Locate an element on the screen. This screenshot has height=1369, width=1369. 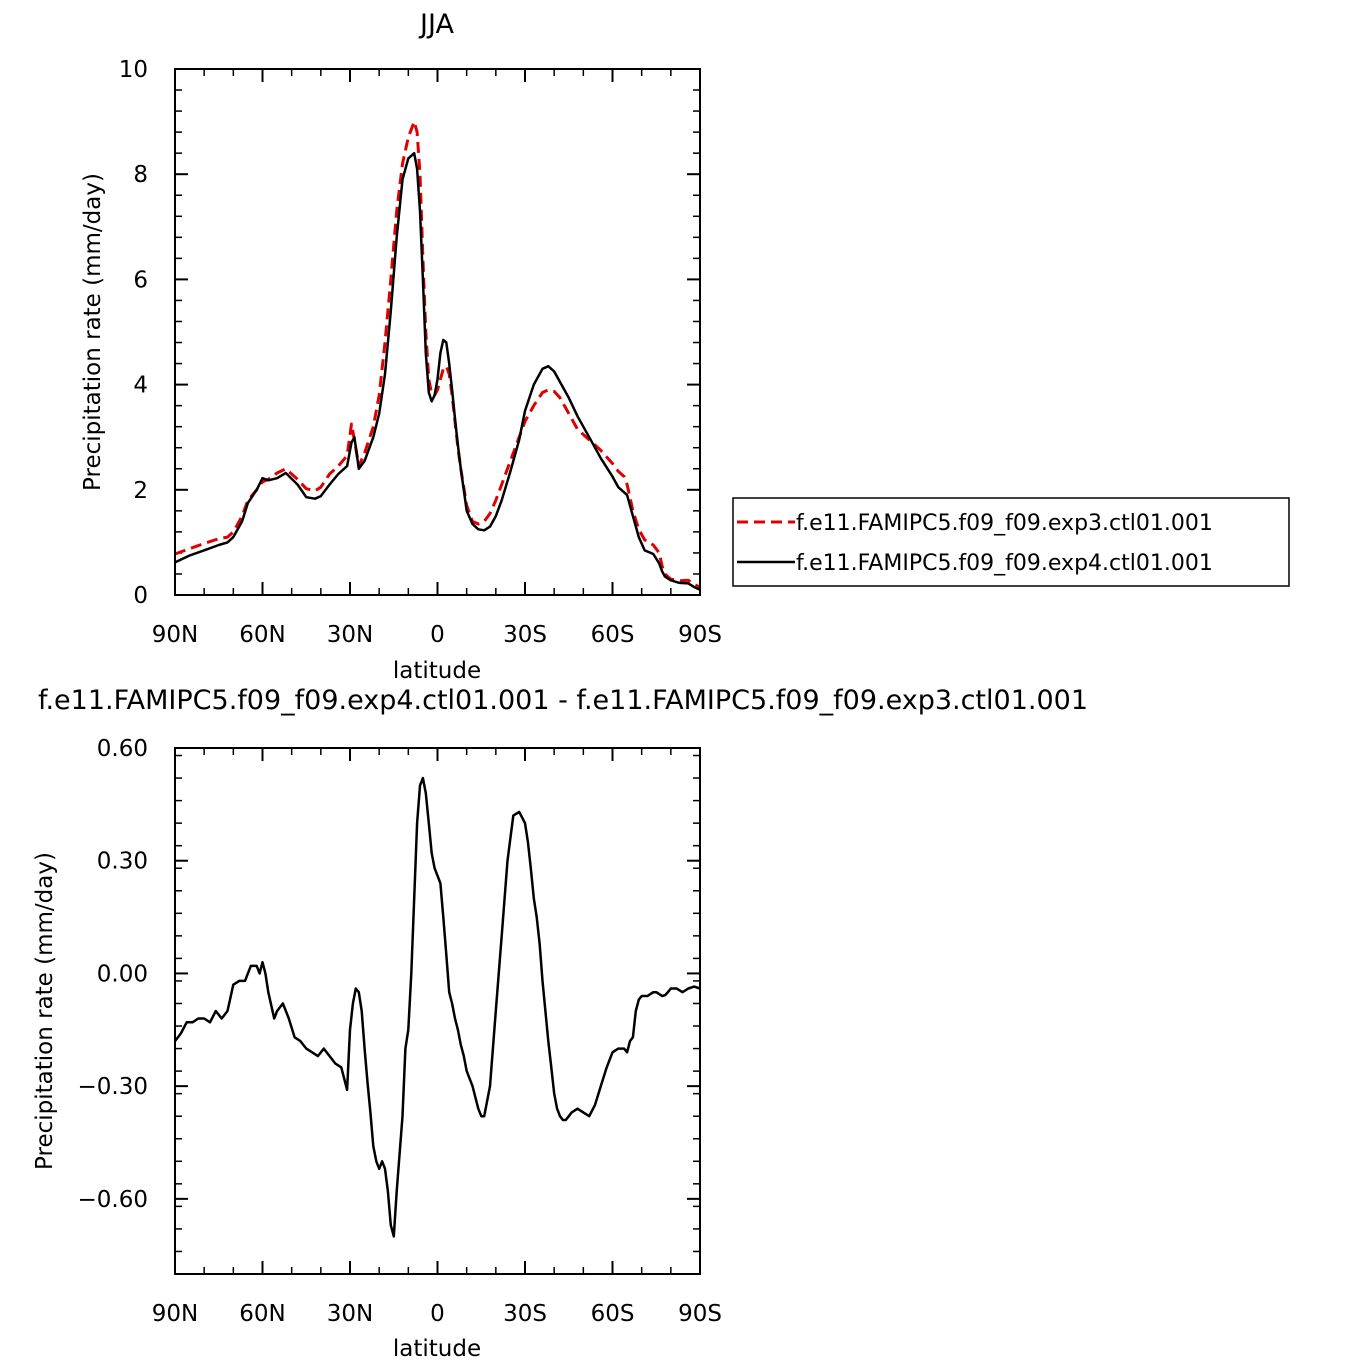
top-plot-frame is located at coordinates (437, 332).